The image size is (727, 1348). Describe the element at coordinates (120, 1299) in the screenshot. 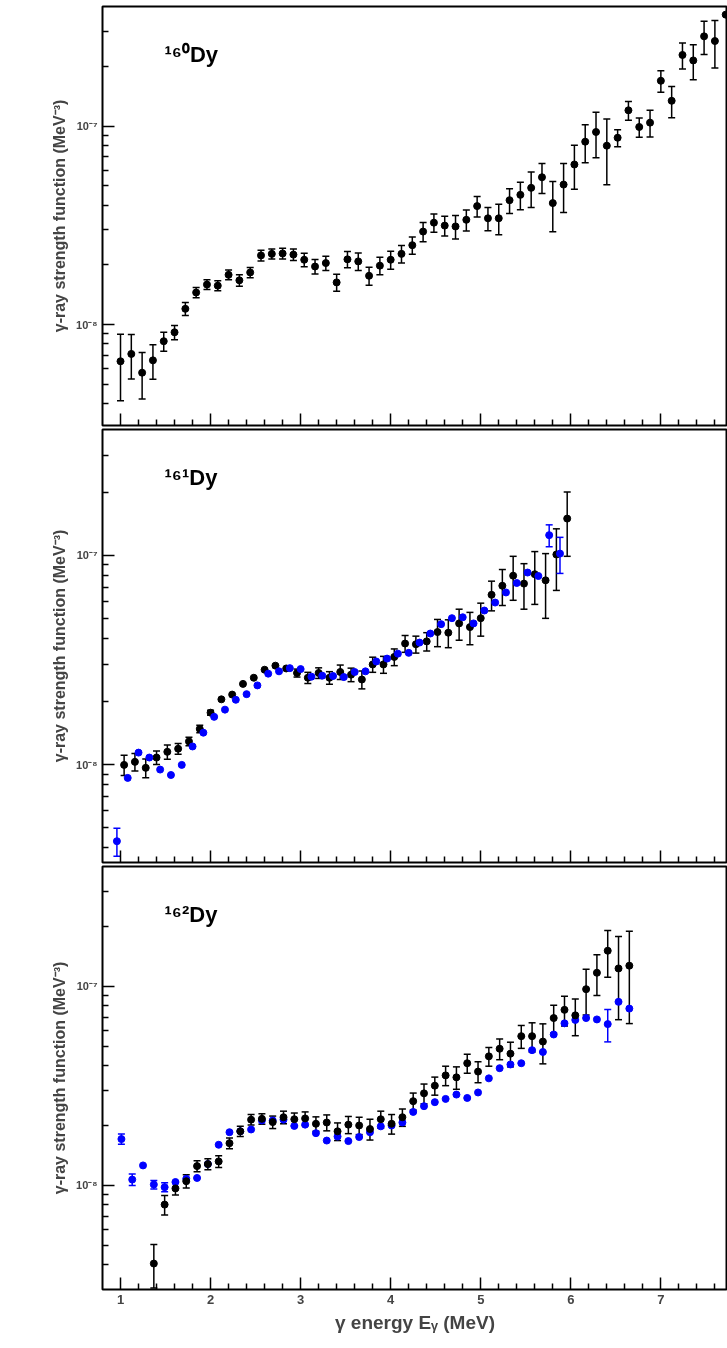

I see `x-tick-label: 1` at that location.